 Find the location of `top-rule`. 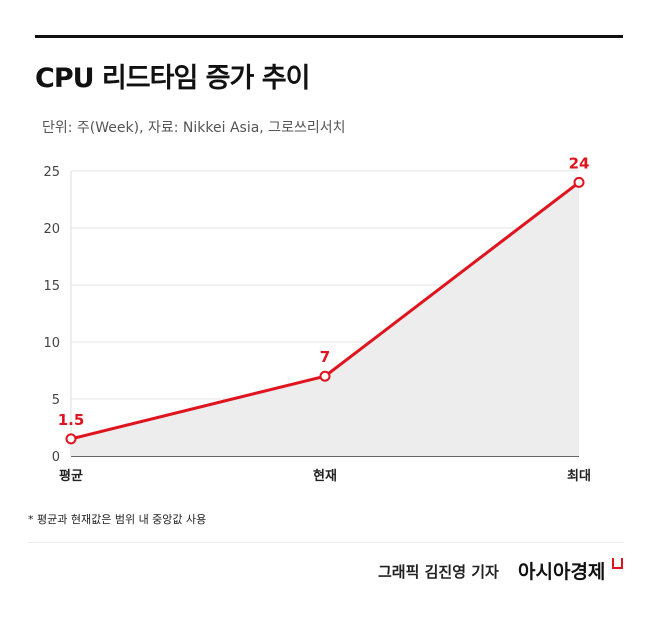

top-rule is located at coordinates (329, 36).